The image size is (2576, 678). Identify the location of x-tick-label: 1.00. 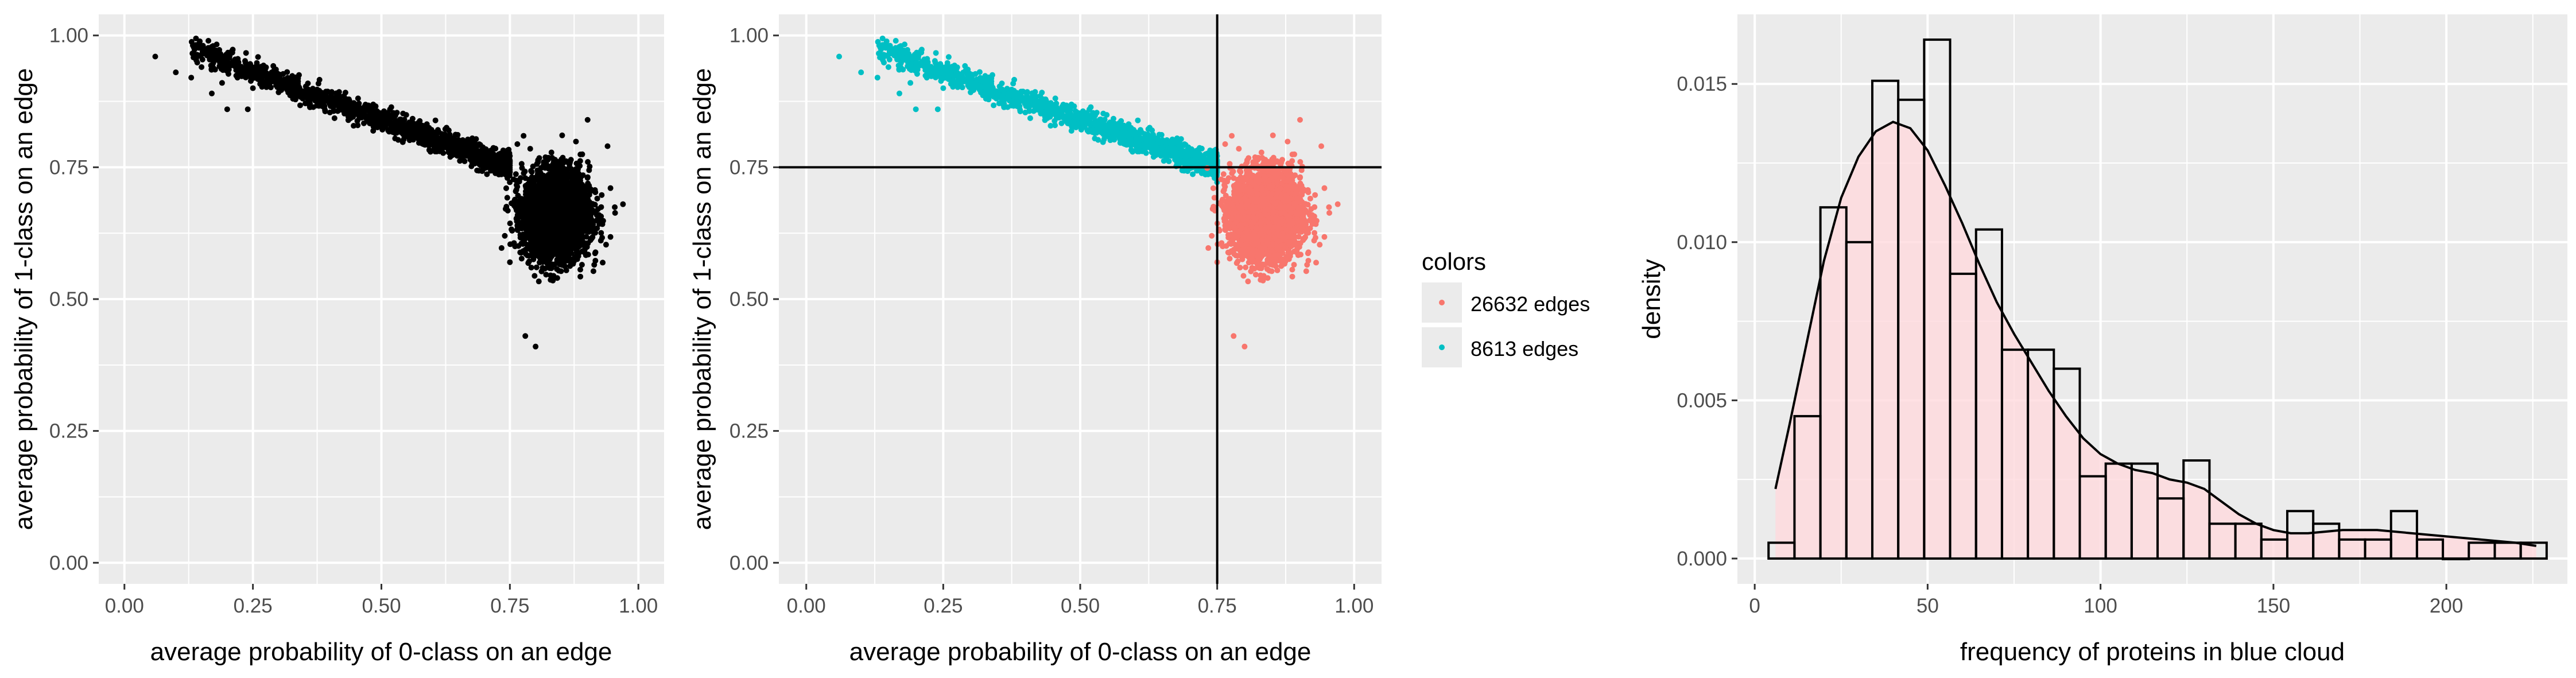
(638, 606).